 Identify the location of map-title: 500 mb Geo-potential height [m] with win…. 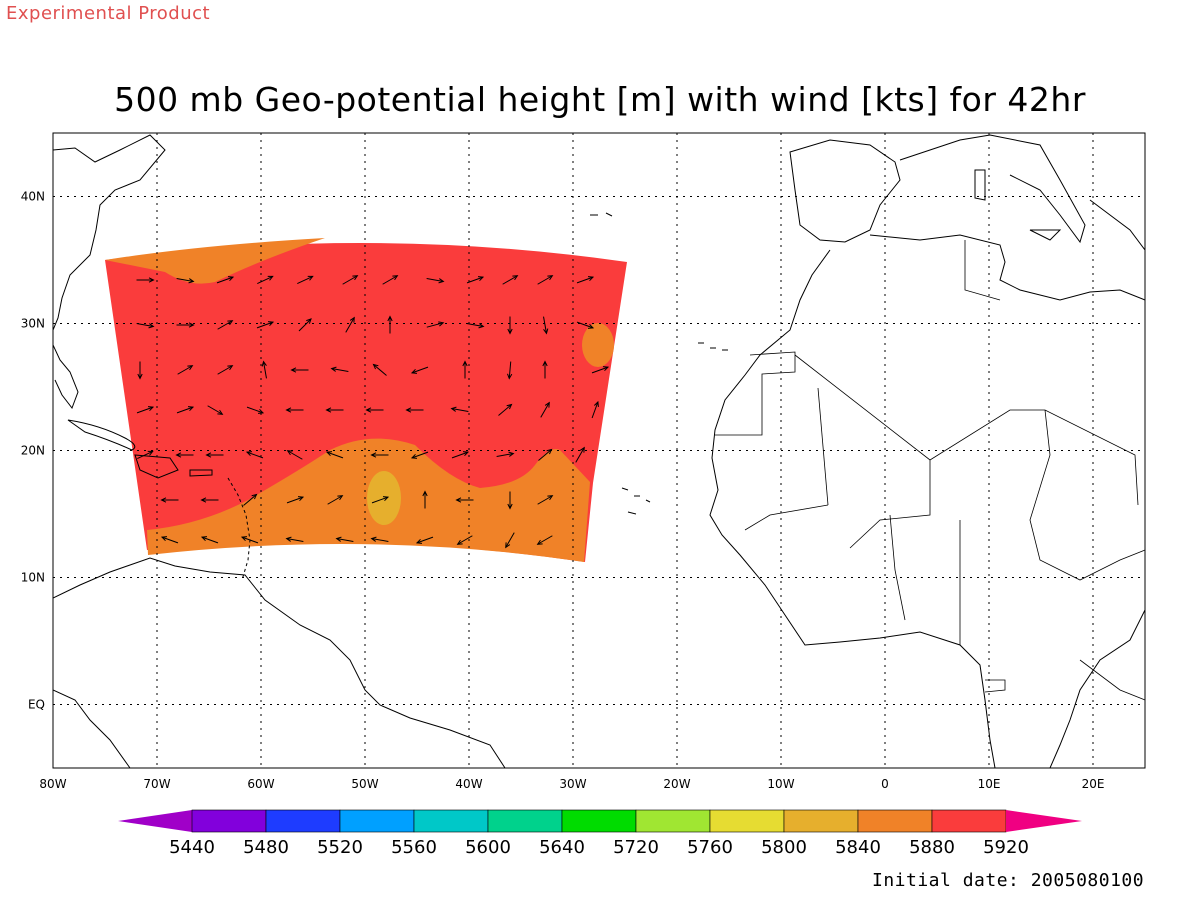
(600, 99).